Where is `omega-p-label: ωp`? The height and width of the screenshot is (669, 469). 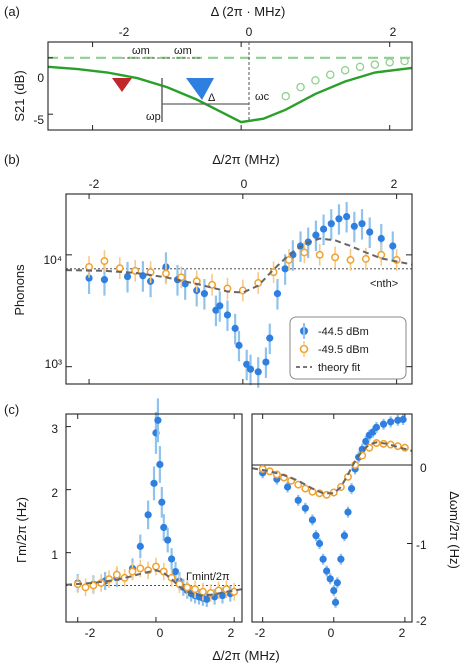
omega-p-label: ωp is located at coordinates (153, 117).